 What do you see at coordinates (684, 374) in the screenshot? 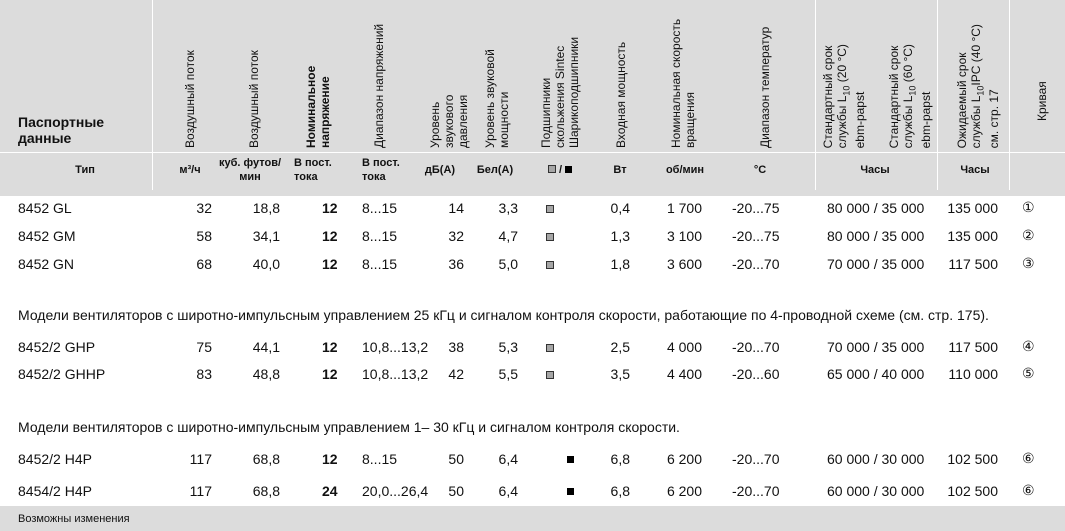
I see `table-cell: 4 400` at bounding box center [684, 374].